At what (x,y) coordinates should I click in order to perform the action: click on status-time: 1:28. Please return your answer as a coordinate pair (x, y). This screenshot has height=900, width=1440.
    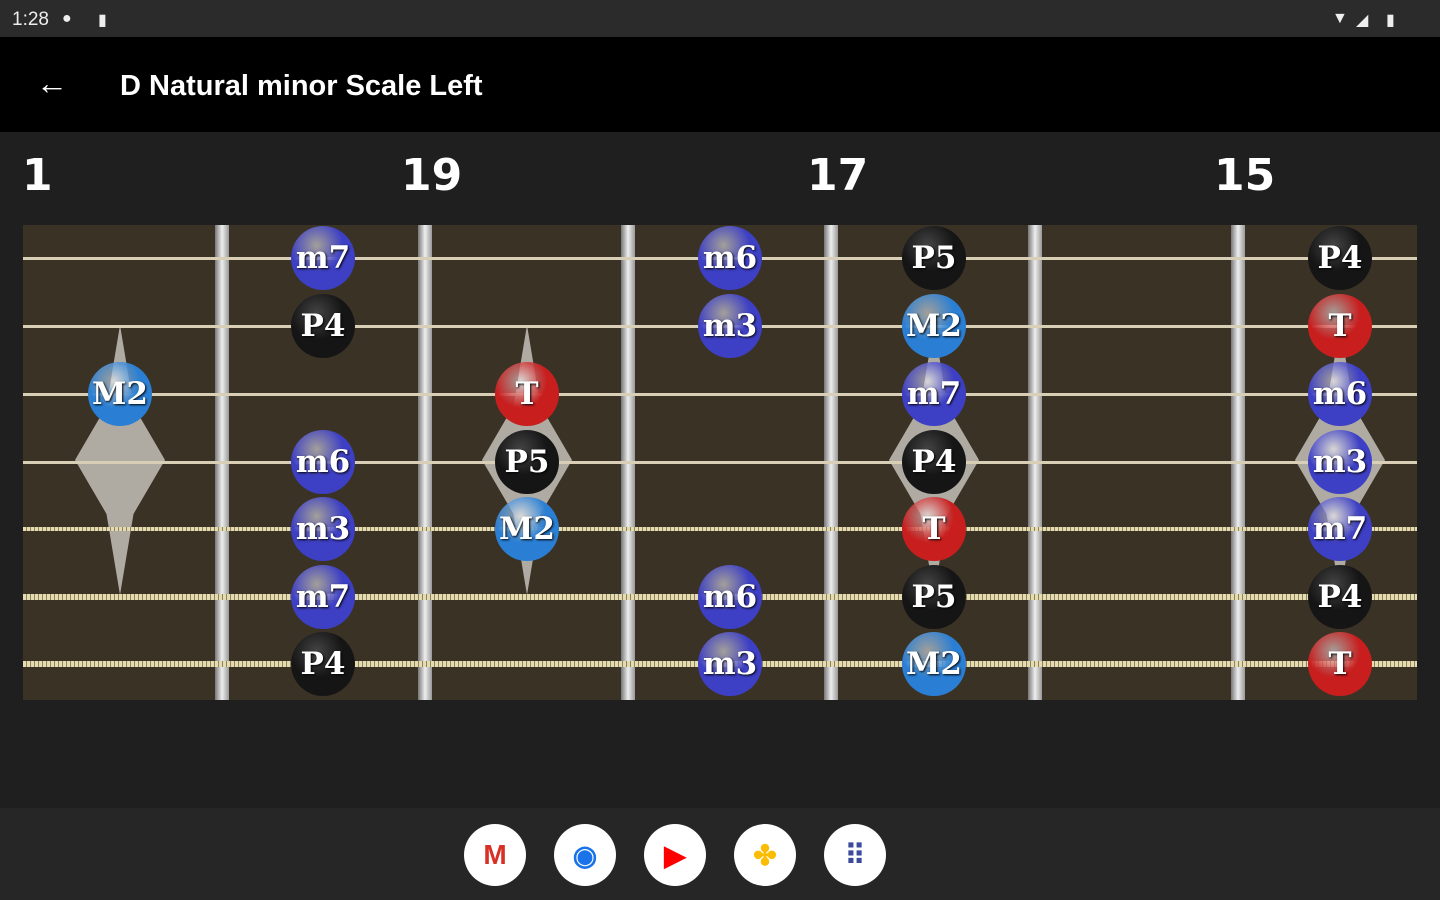
    Looking at the image, I should click on (30, 19).